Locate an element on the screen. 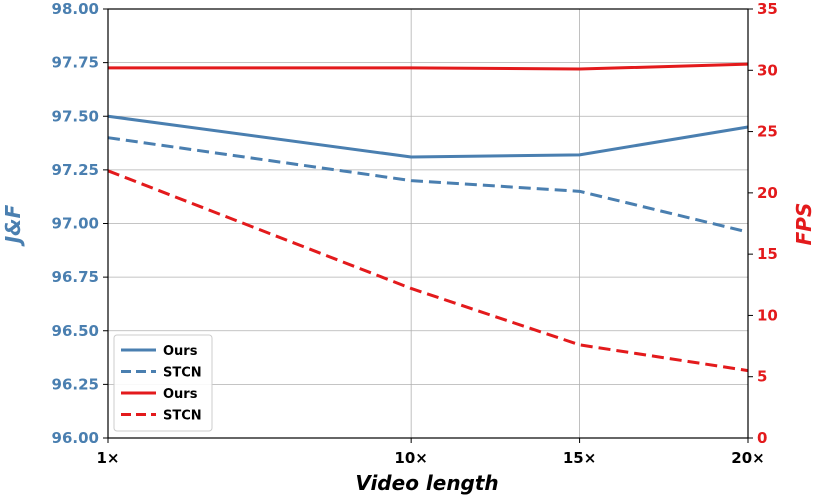 Image resolution: width=817 pixels, height=496 pixels. right-tick-label: 15 is located at coordinates (767, 254).